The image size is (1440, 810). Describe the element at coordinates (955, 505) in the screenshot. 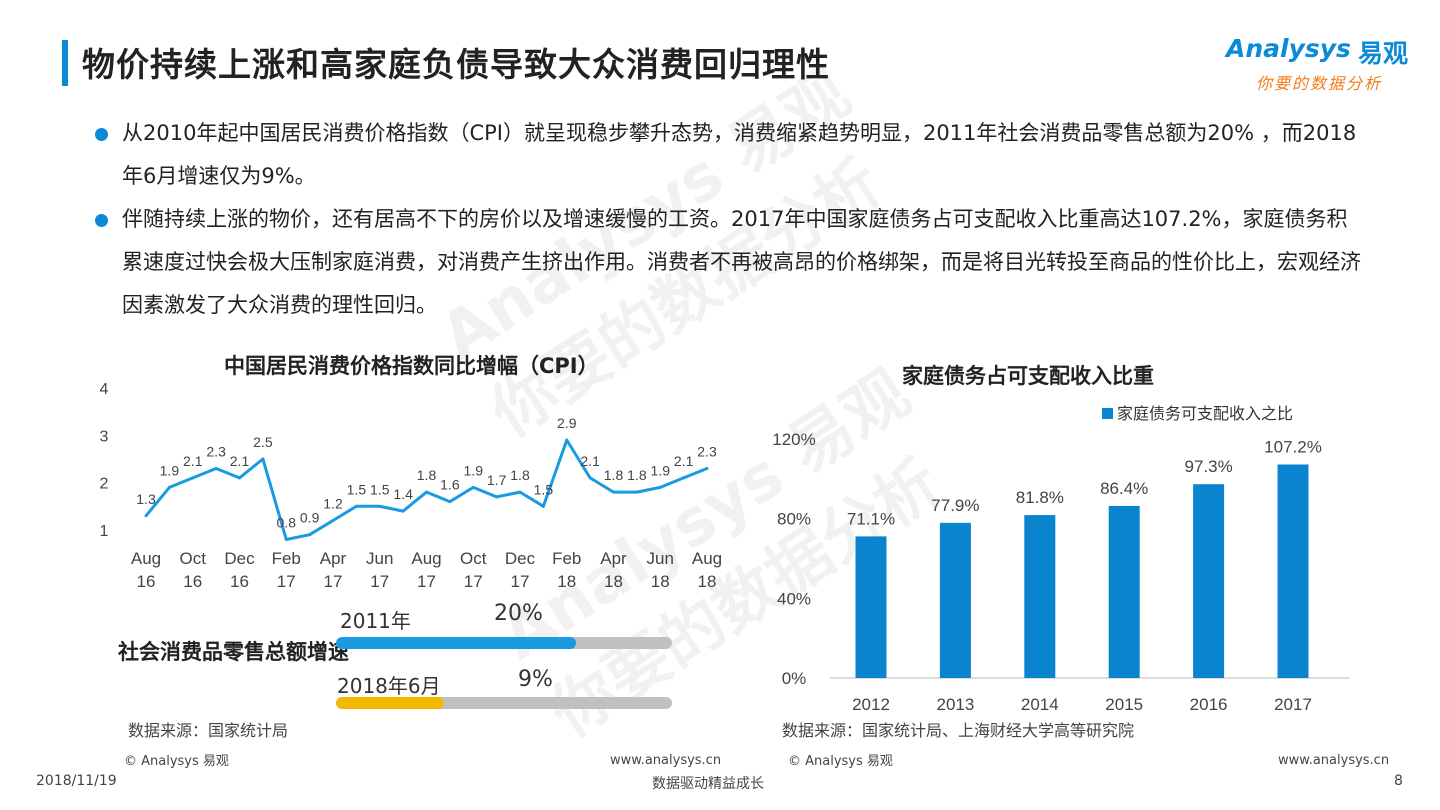

I see `data-label: 77.9%` at that location.